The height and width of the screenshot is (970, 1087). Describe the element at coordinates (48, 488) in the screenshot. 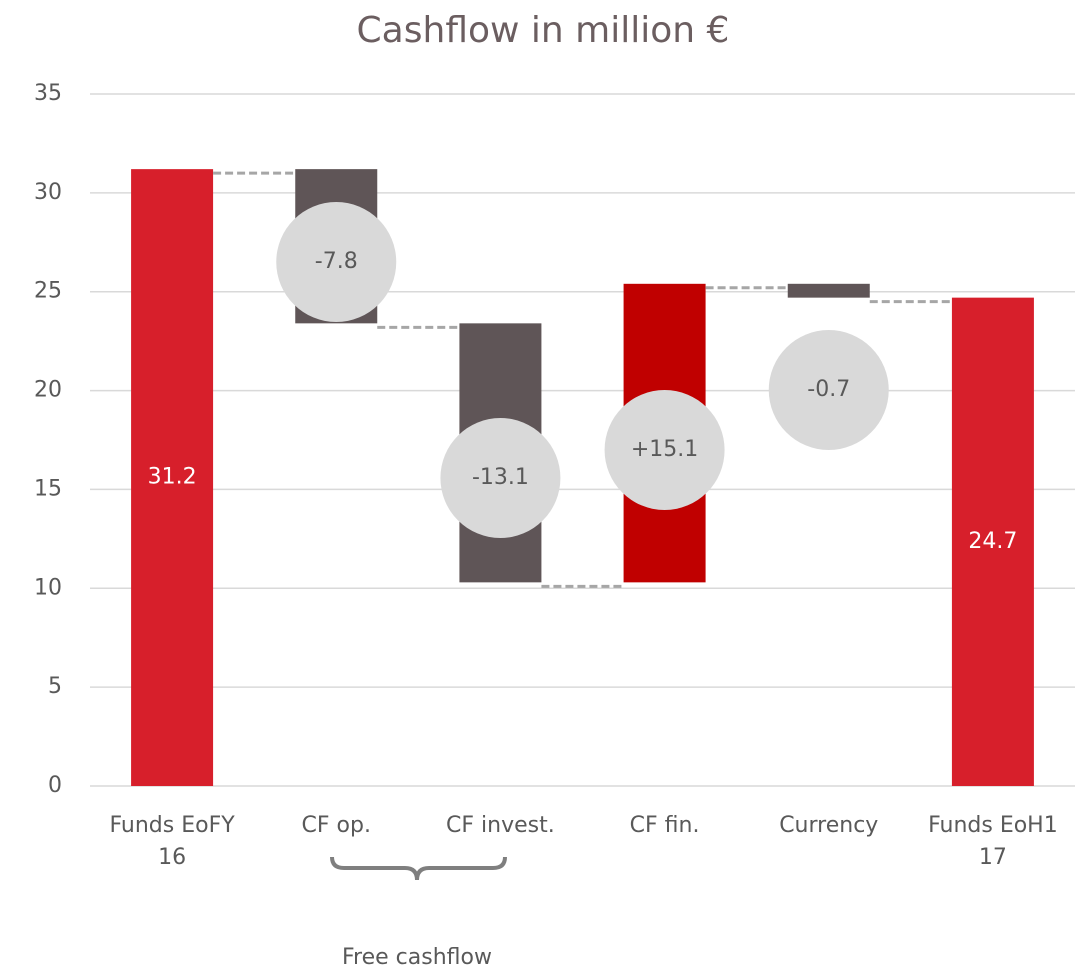

I see `y-tick-label: 15` at that location.